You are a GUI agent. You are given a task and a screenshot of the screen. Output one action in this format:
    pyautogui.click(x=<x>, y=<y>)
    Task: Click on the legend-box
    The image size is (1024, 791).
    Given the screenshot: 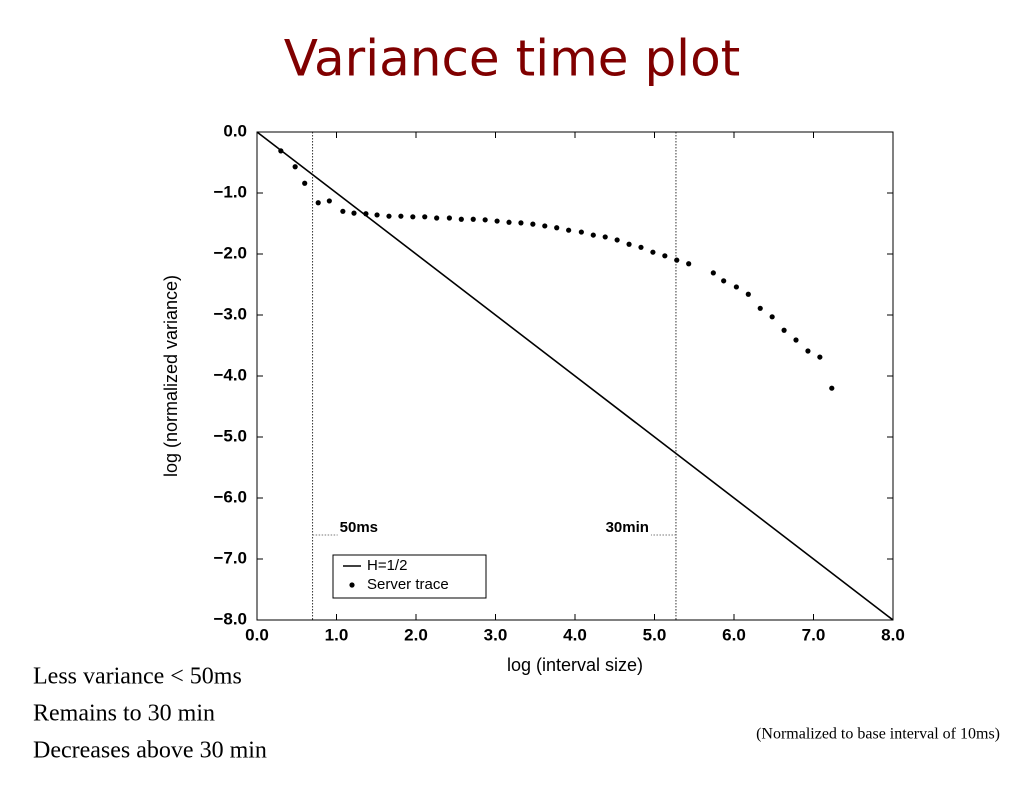 What is the action you would take?
    pyautogui.click(x=409, y=576)
    